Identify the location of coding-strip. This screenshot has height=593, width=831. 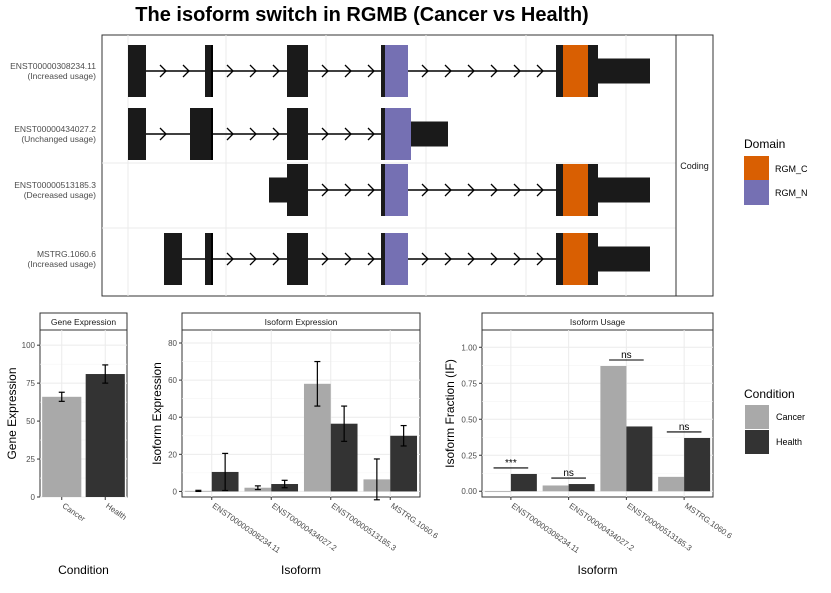
(694, 165).